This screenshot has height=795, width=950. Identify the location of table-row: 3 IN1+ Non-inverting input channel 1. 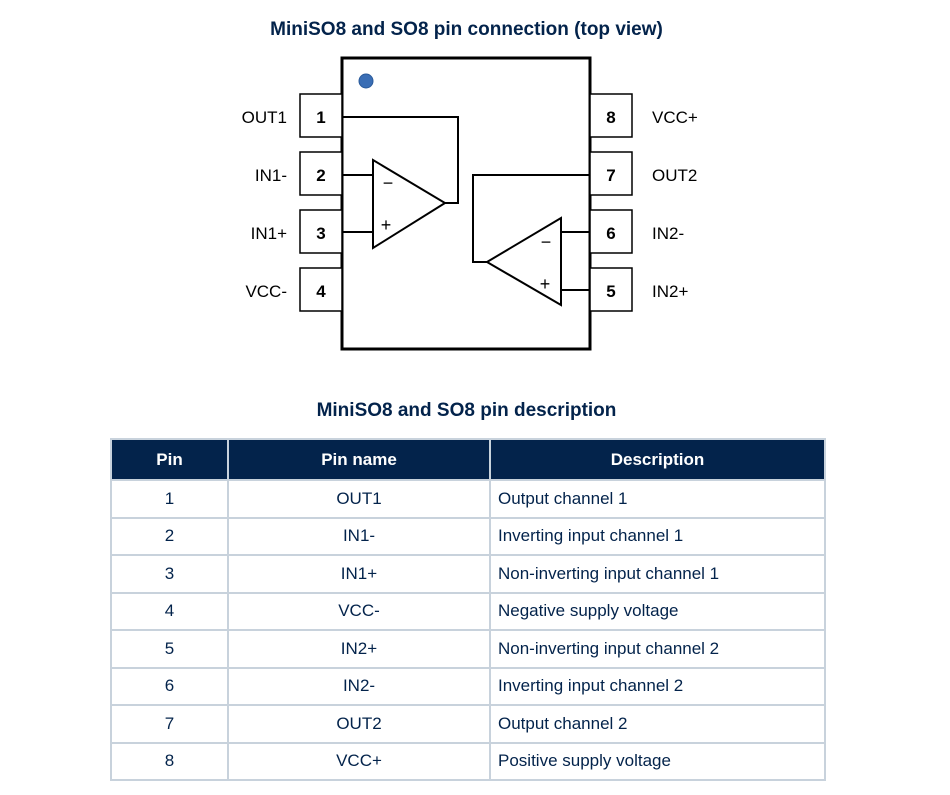
(468, 574).